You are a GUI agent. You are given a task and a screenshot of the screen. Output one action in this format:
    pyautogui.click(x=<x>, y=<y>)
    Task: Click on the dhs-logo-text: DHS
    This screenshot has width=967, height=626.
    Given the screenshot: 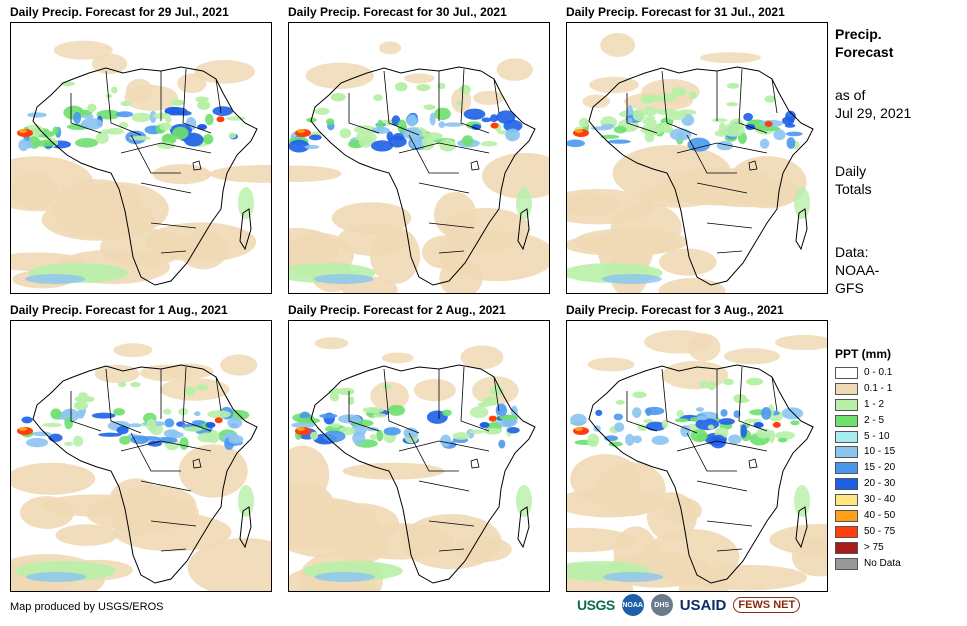 What is the action you would take?
    pyautogui.click(x=662, y=605)
    